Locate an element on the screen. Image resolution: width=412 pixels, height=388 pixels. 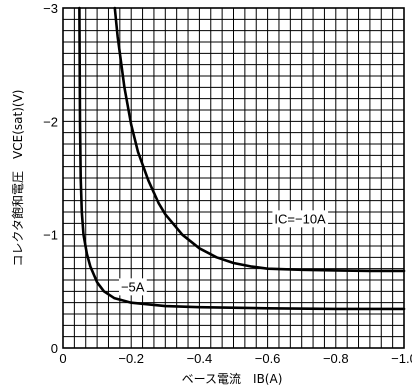
x-tick-label: 0 is located at coordinates (62, 358).